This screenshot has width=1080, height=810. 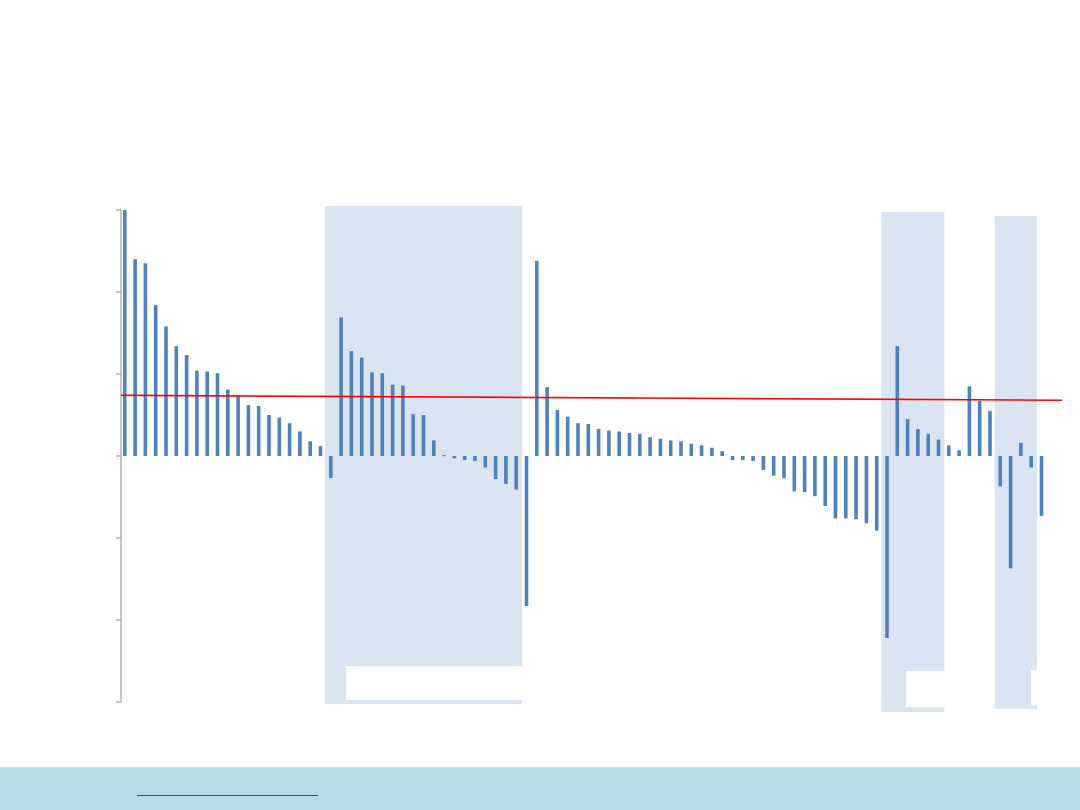 I want to click on highlight-region, so click(x=913, y=462).